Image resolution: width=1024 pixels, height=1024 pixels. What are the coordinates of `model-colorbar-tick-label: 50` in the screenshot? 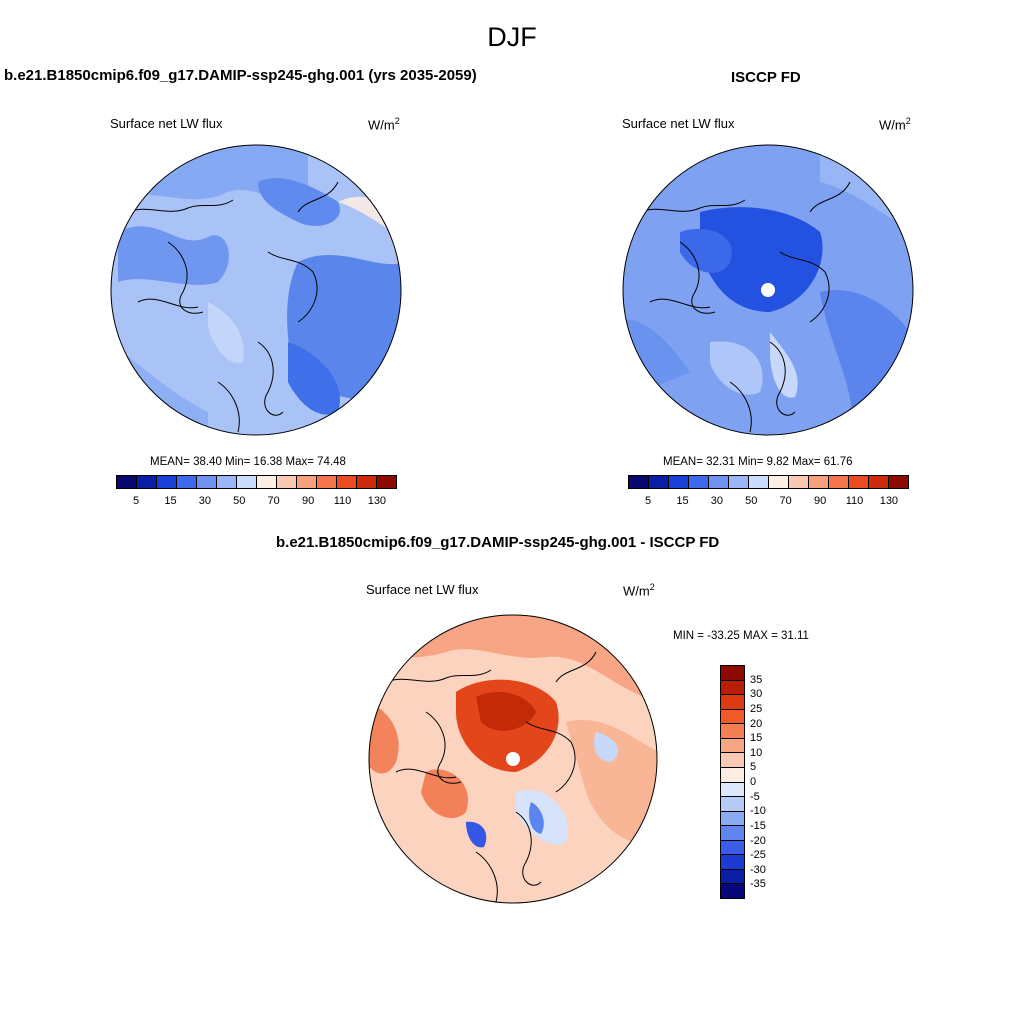 It's located at (239, 501).